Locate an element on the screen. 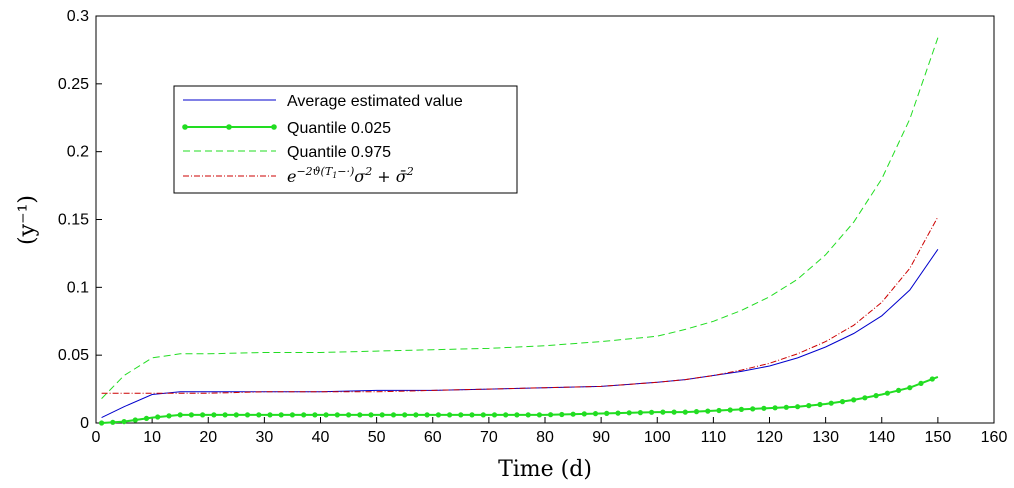 The width and height of the screenshot is (1014, 488). x-tick-label: 0 is located at coordinates (96, 437).